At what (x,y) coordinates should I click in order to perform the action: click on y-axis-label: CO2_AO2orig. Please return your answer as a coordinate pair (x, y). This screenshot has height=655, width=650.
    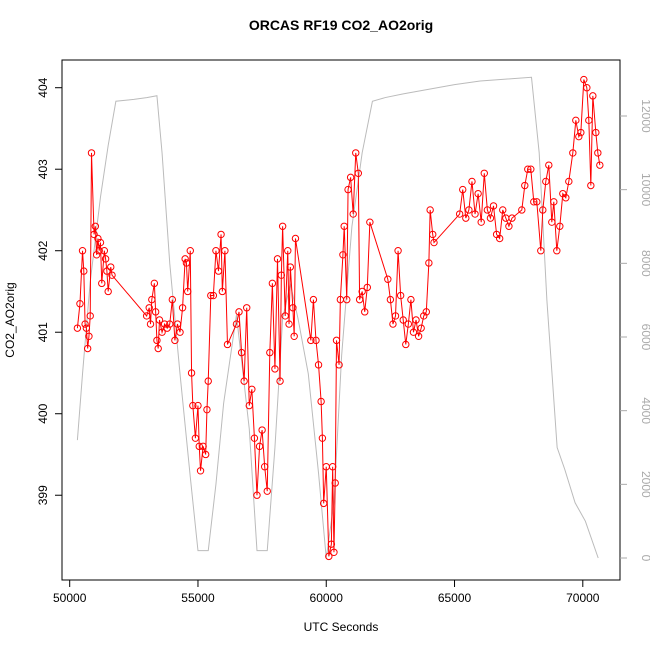
    Looking at the image, I should click on (10, 319).